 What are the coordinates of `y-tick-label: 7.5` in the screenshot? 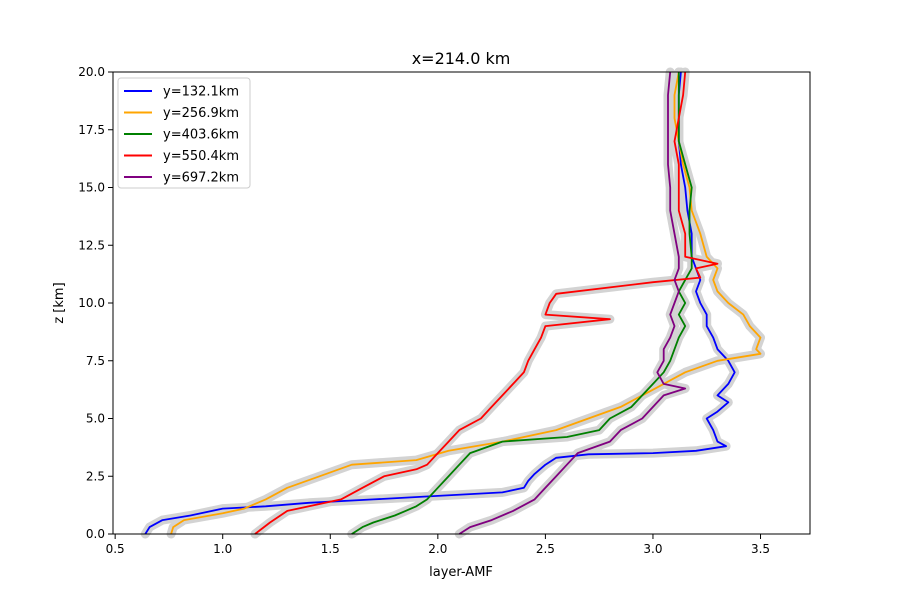 It's located at (95, 361).